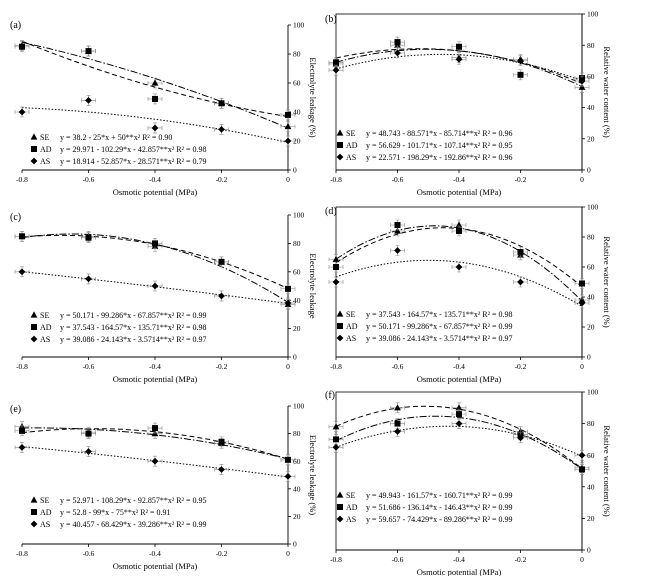 Image resolution: width=650 pixels, height=576 pixels. I want to click on panel-label: (b), so click(331, 19).